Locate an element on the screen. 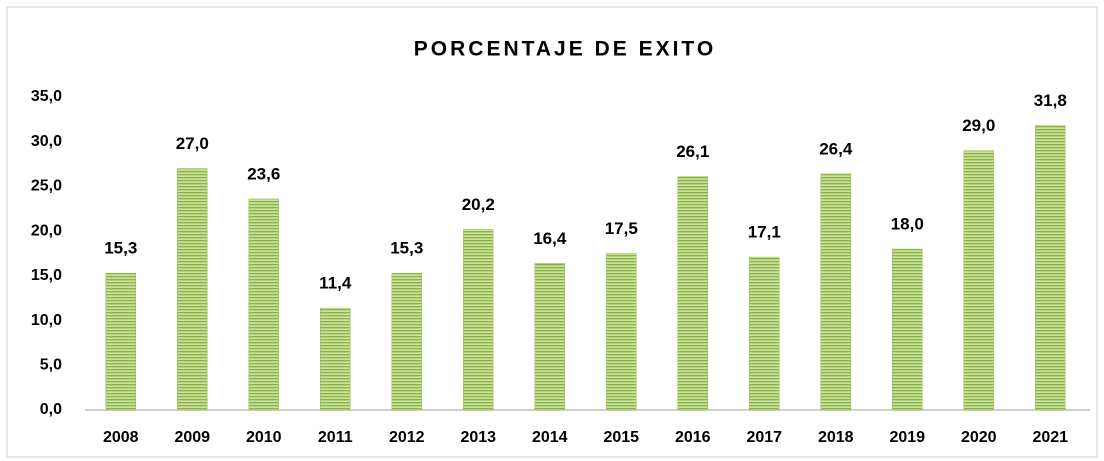 Image resolution: width=1104 pixels, height=461 pixels. data-label: 20,2 is located at coordinates (478, 204).